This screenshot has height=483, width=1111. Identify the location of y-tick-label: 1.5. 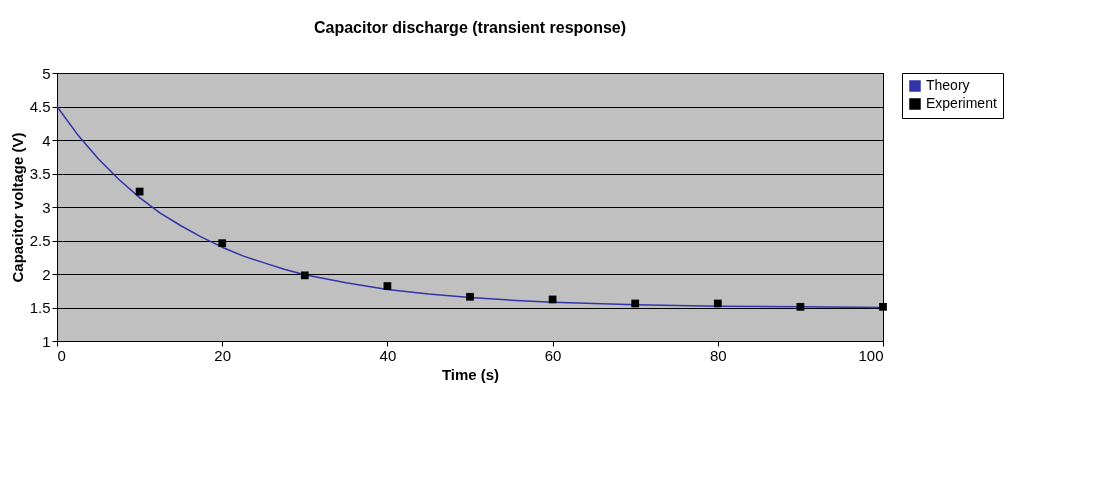
(40, 307).